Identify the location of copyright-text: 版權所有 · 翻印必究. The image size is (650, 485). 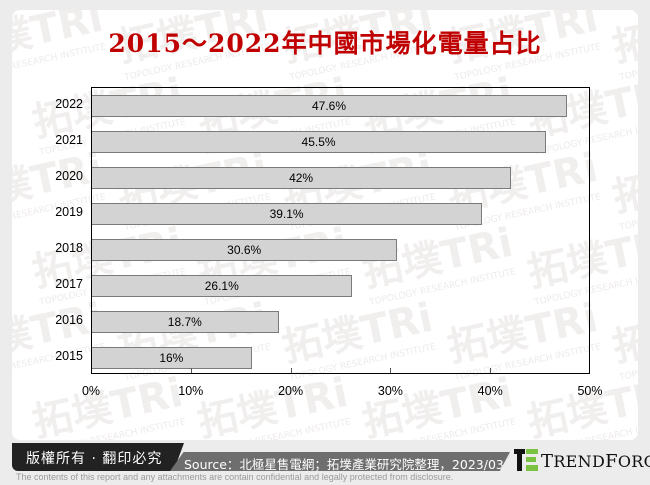
(94, 459).